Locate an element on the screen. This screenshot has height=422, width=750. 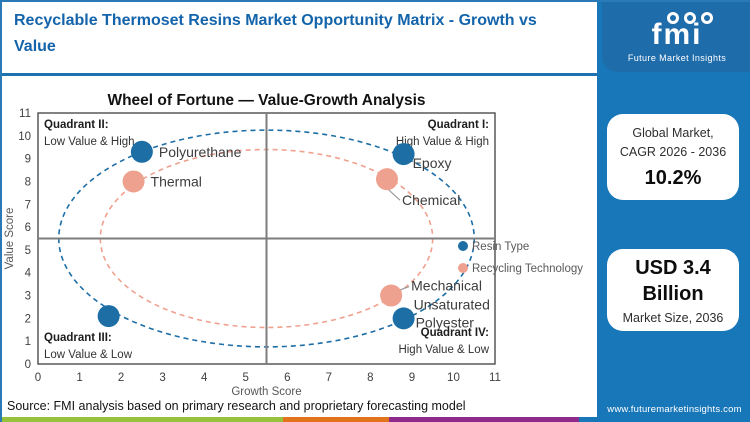
cagr-card-line2: CAGR 2026 - 2036 is located at coordinates (673, 152).